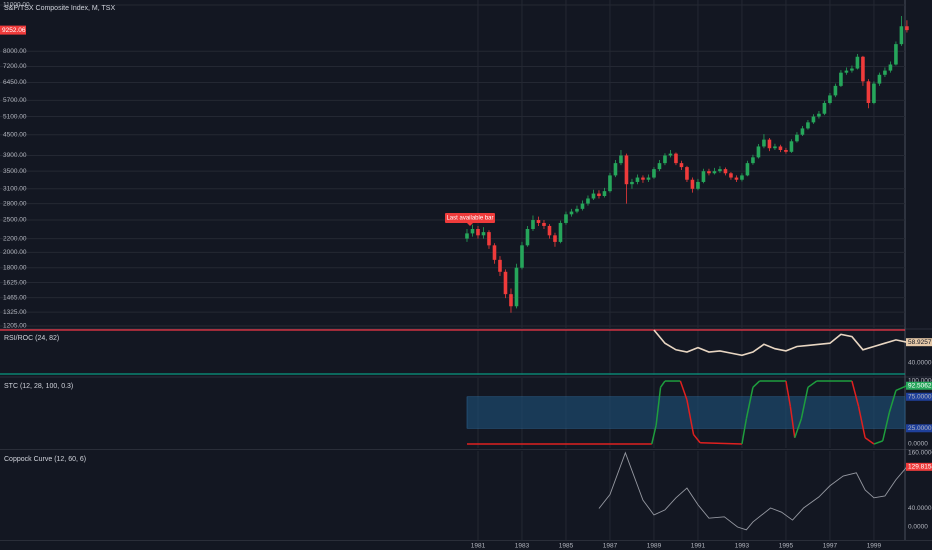 This screenshot has width=932, height=550. I want to click on value-tag-label: 58.9257, so click(920, 342).